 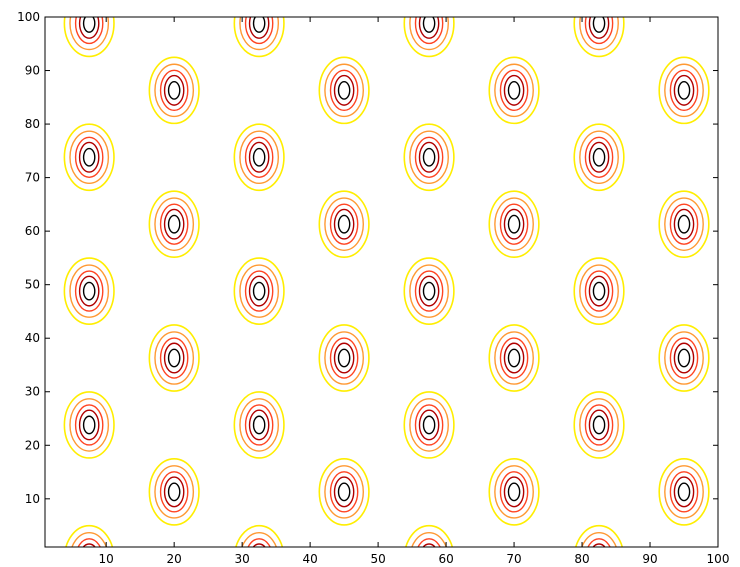 I want to click on y-tick-label: 20, so click(x=32, y=445).